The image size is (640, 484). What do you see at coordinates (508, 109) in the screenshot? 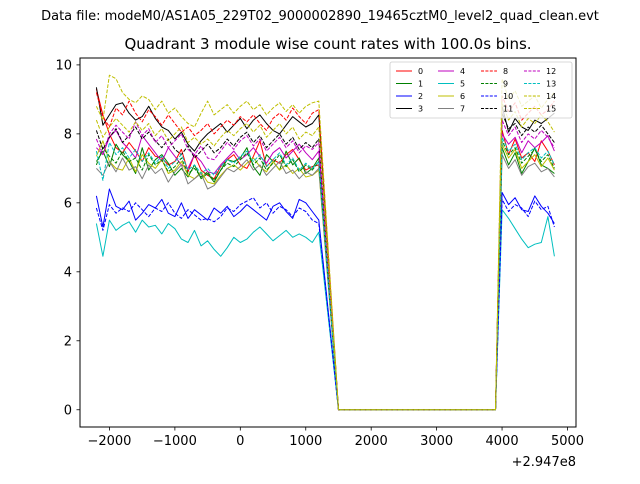
I see `legend-label-11: 11` at bounding box center [508, 109].